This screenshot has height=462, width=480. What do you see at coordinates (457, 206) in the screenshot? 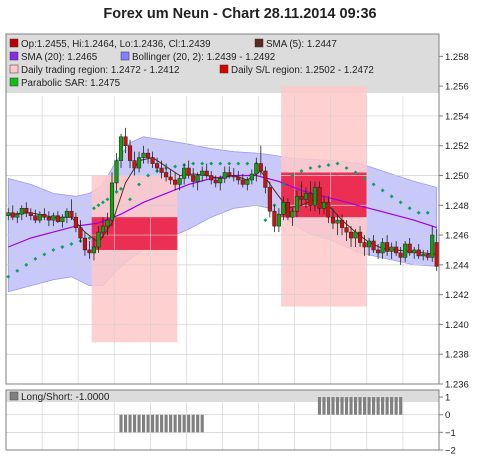
I see `price-tick-label: 1.248` at bounding box center [457, 206].